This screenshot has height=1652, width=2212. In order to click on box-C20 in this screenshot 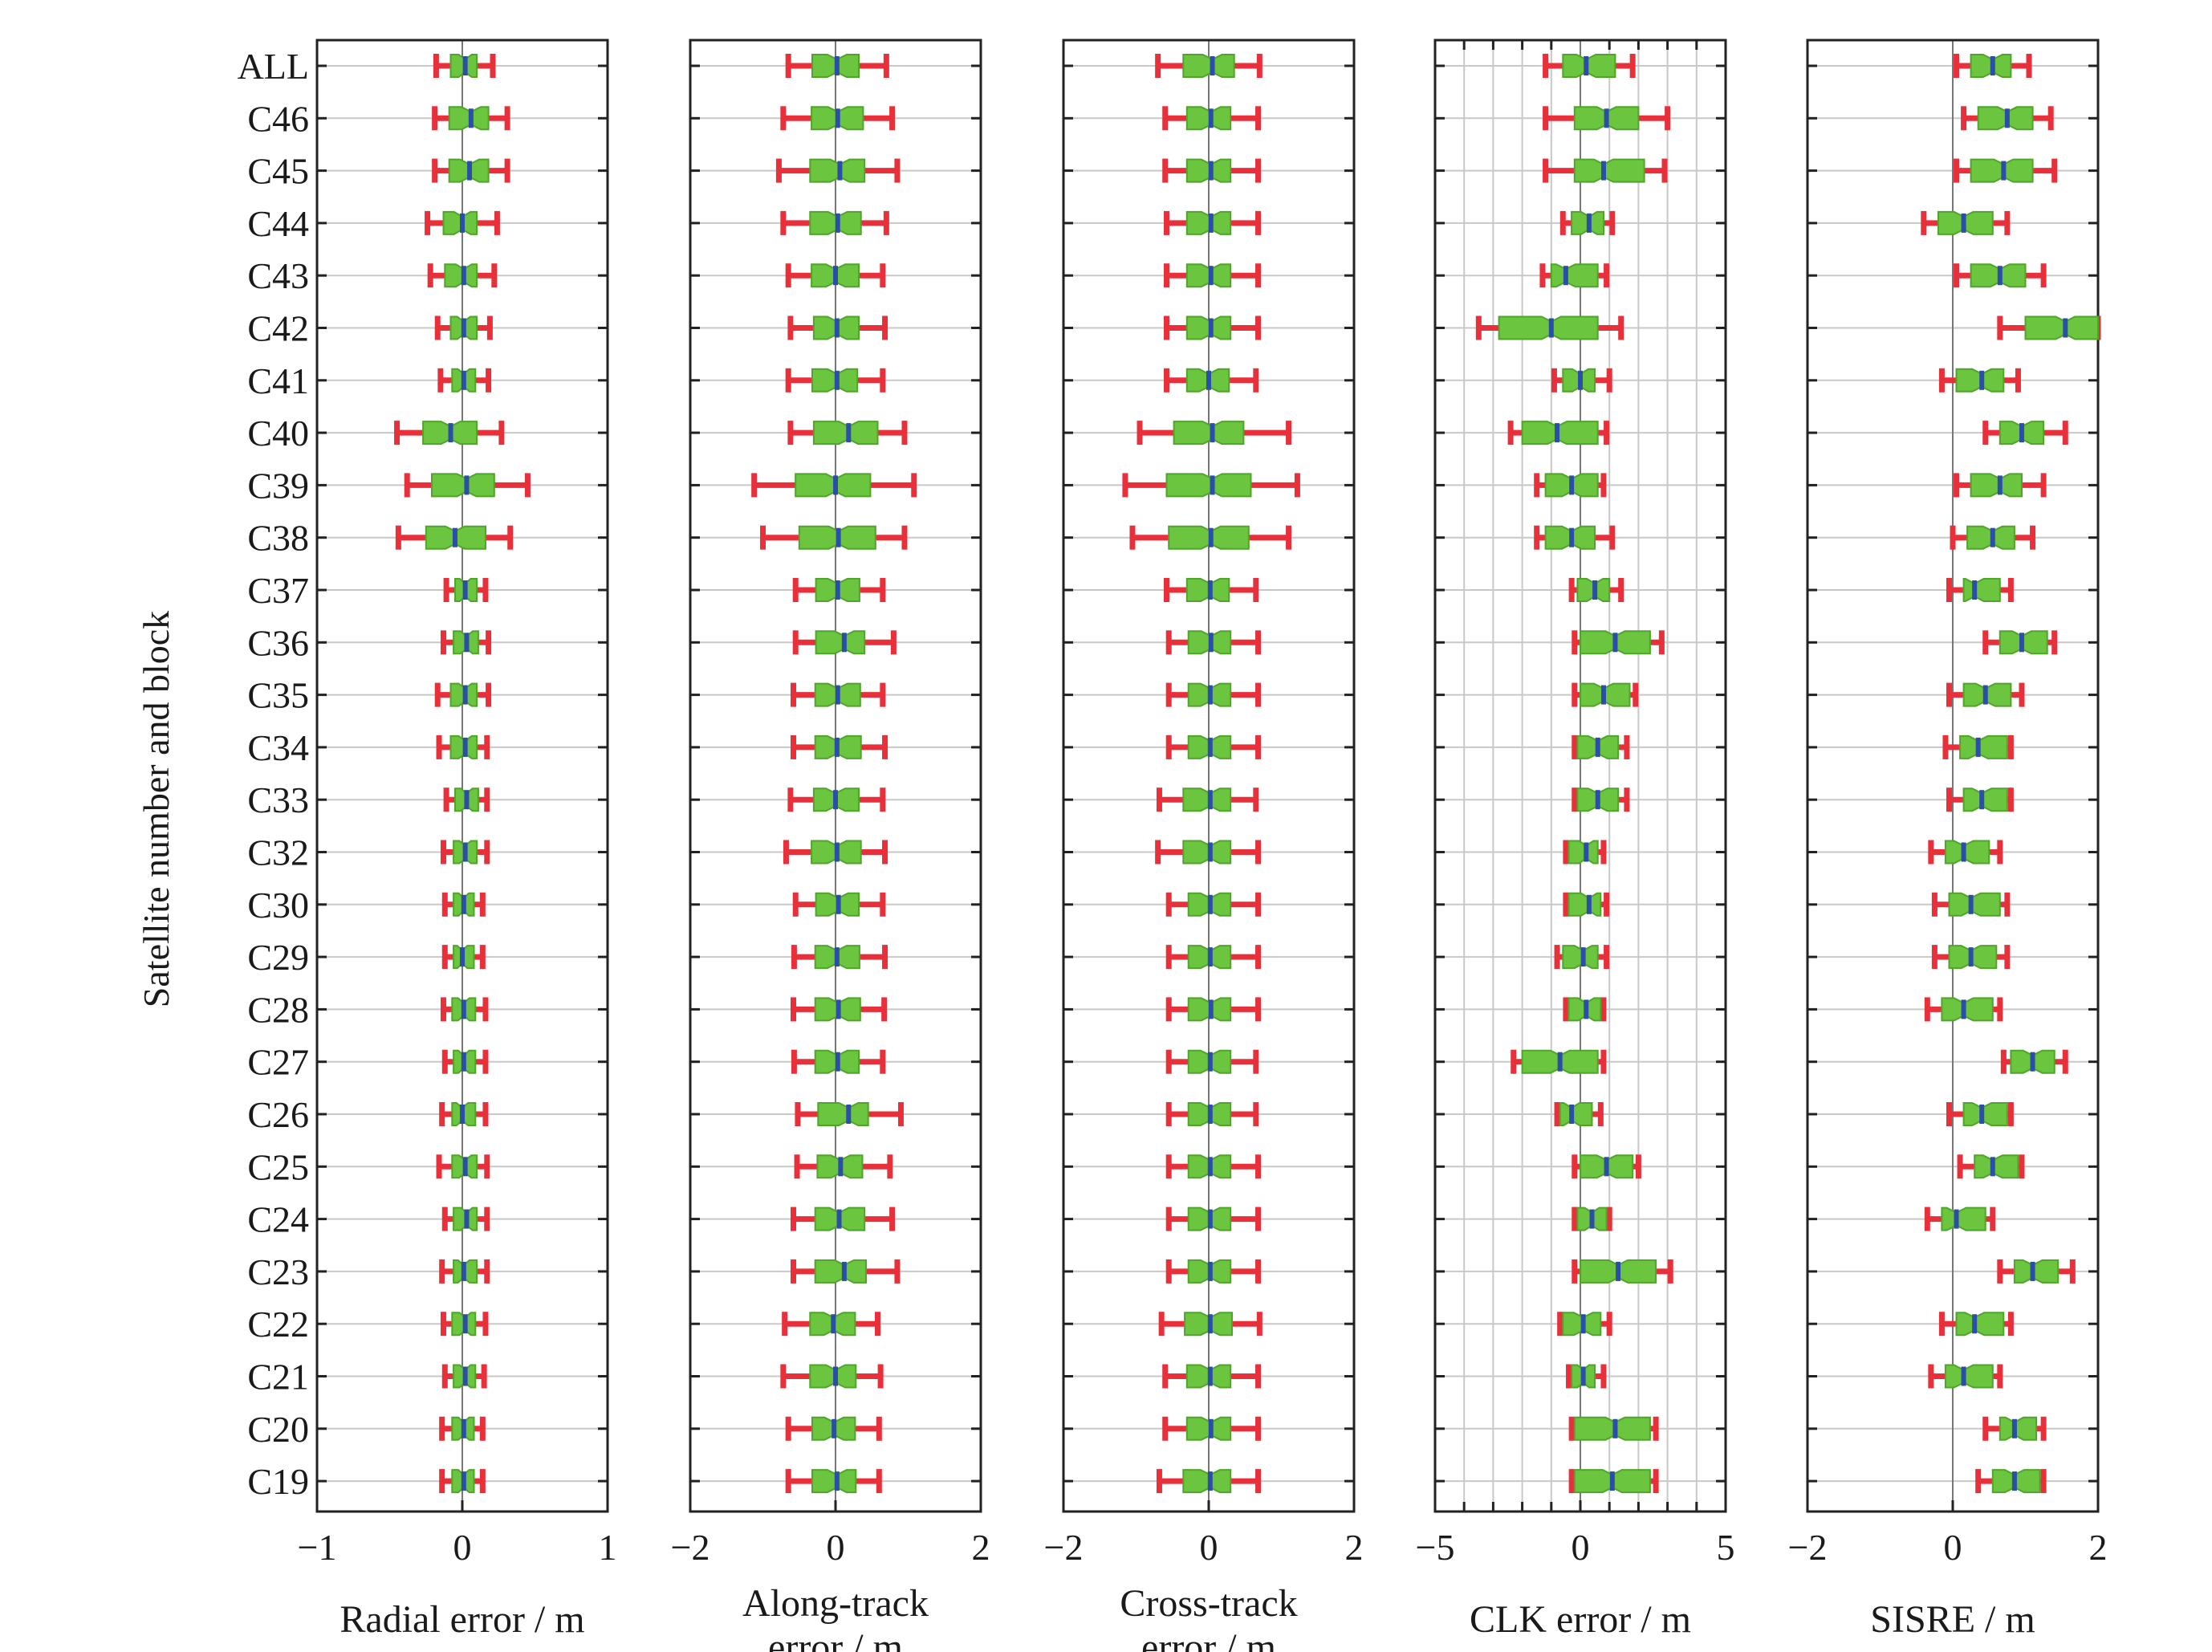, I will do `click(1212, 1428)`.